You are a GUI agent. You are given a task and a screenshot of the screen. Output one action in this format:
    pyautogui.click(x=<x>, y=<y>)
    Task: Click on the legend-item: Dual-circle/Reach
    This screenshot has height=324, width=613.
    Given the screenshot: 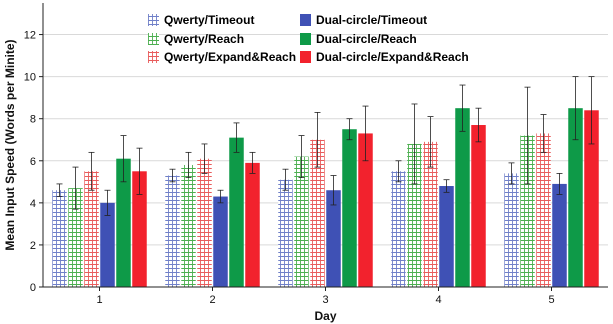 What is the action you would take?
    pyautogui.click(x=358, y=39)
    